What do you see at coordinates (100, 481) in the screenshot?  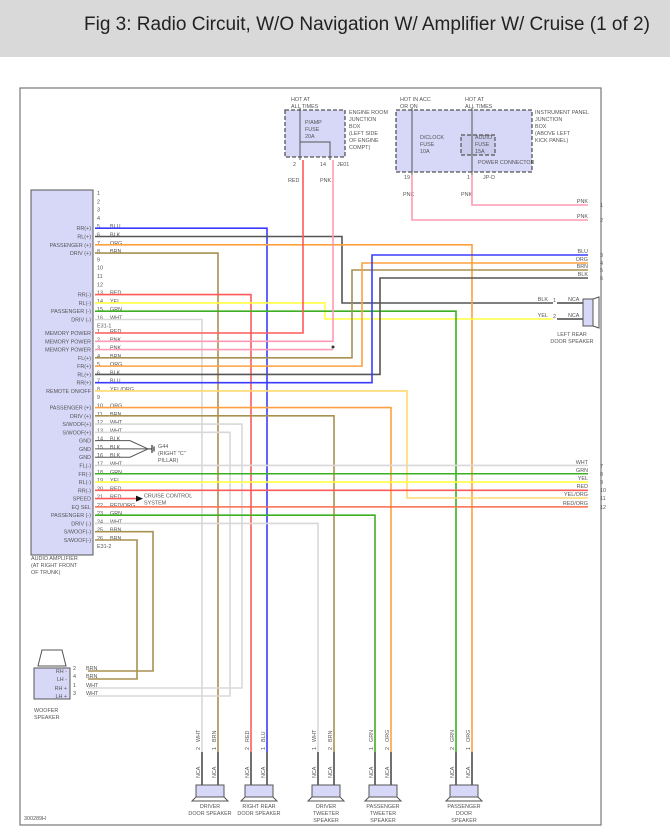 I see `pin-number: 19` at bounding box center [100, 481].